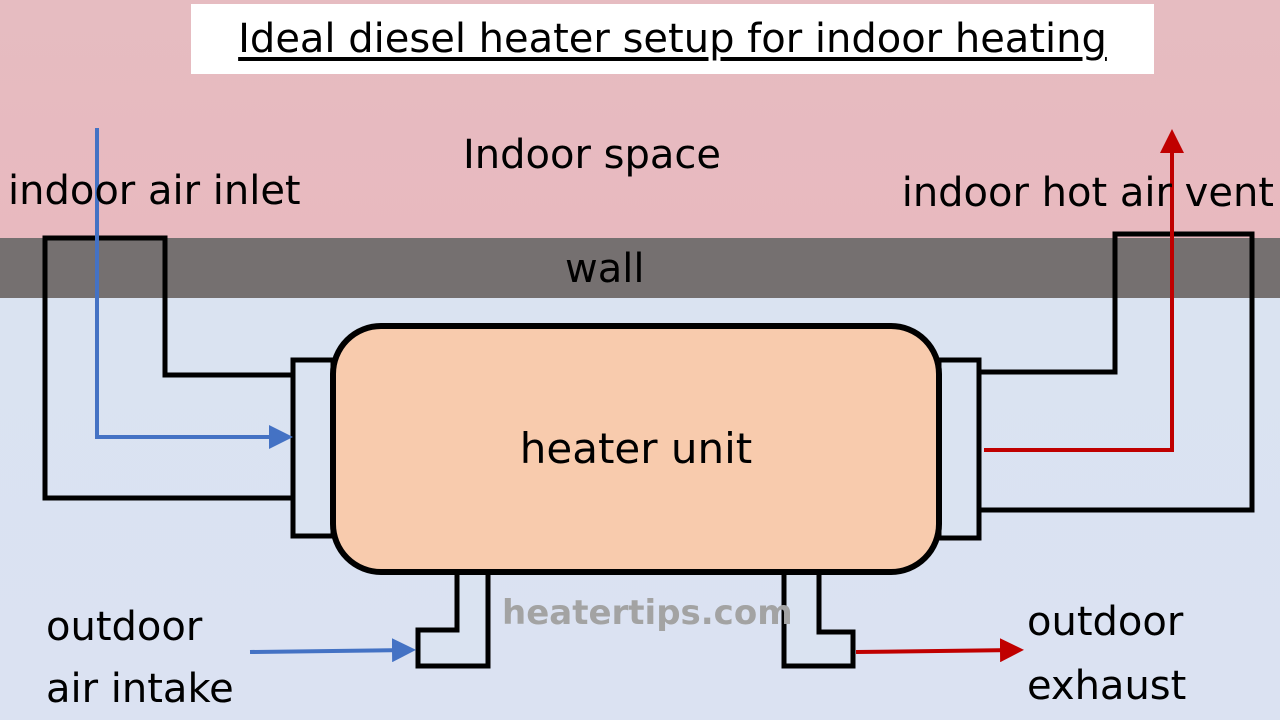 The height and width of the screenshot is (720, 1280). I want to click on hot-air-vent-flow-arrow, so click(1084, 290).